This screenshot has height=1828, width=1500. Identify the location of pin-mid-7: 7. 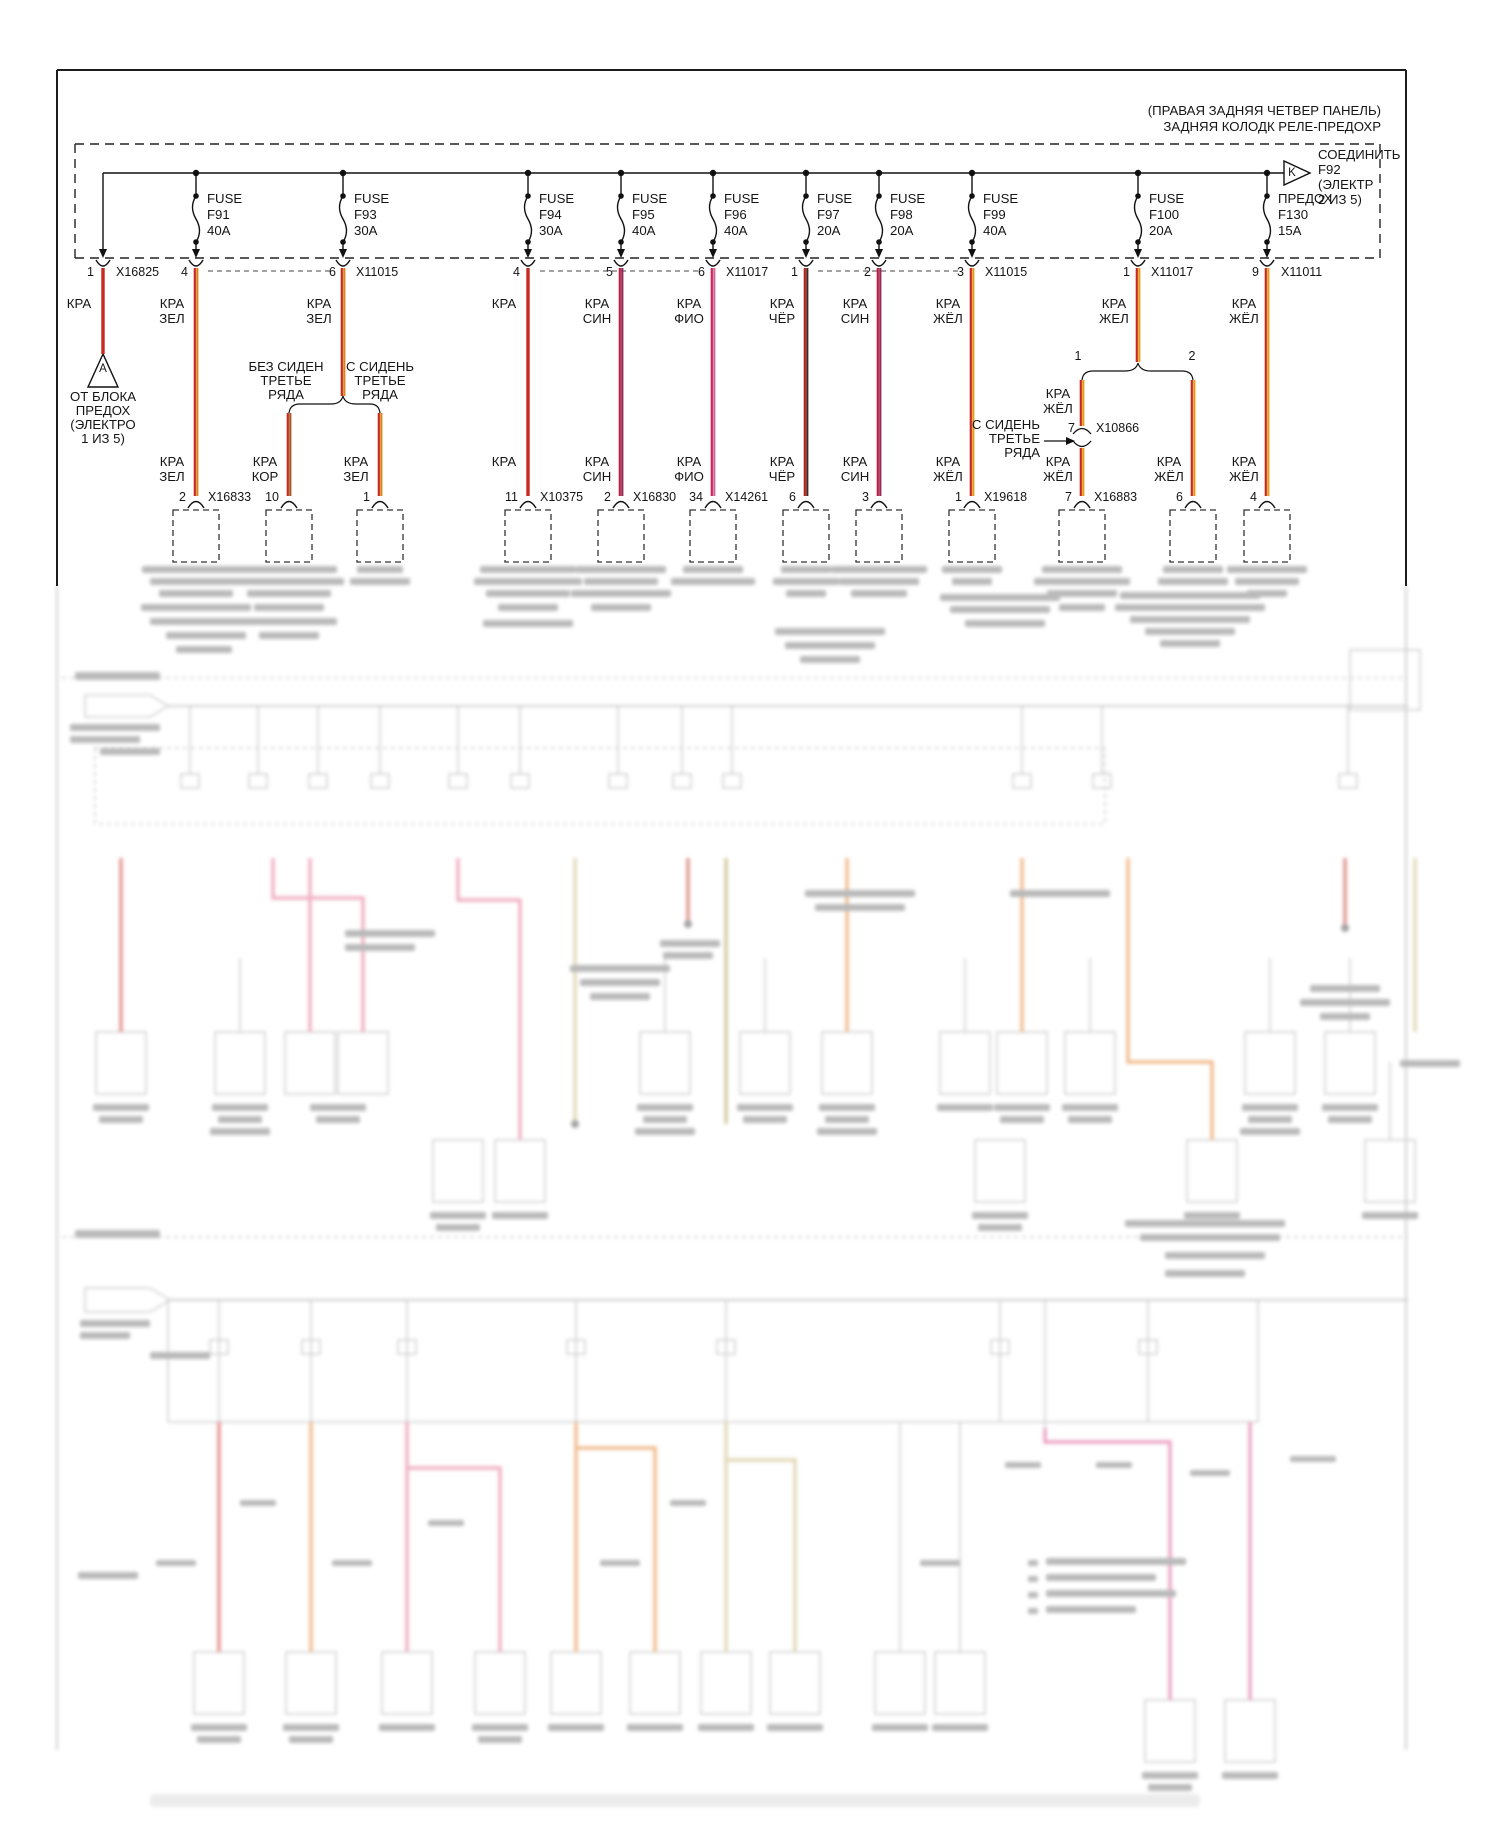
(1071, 428).